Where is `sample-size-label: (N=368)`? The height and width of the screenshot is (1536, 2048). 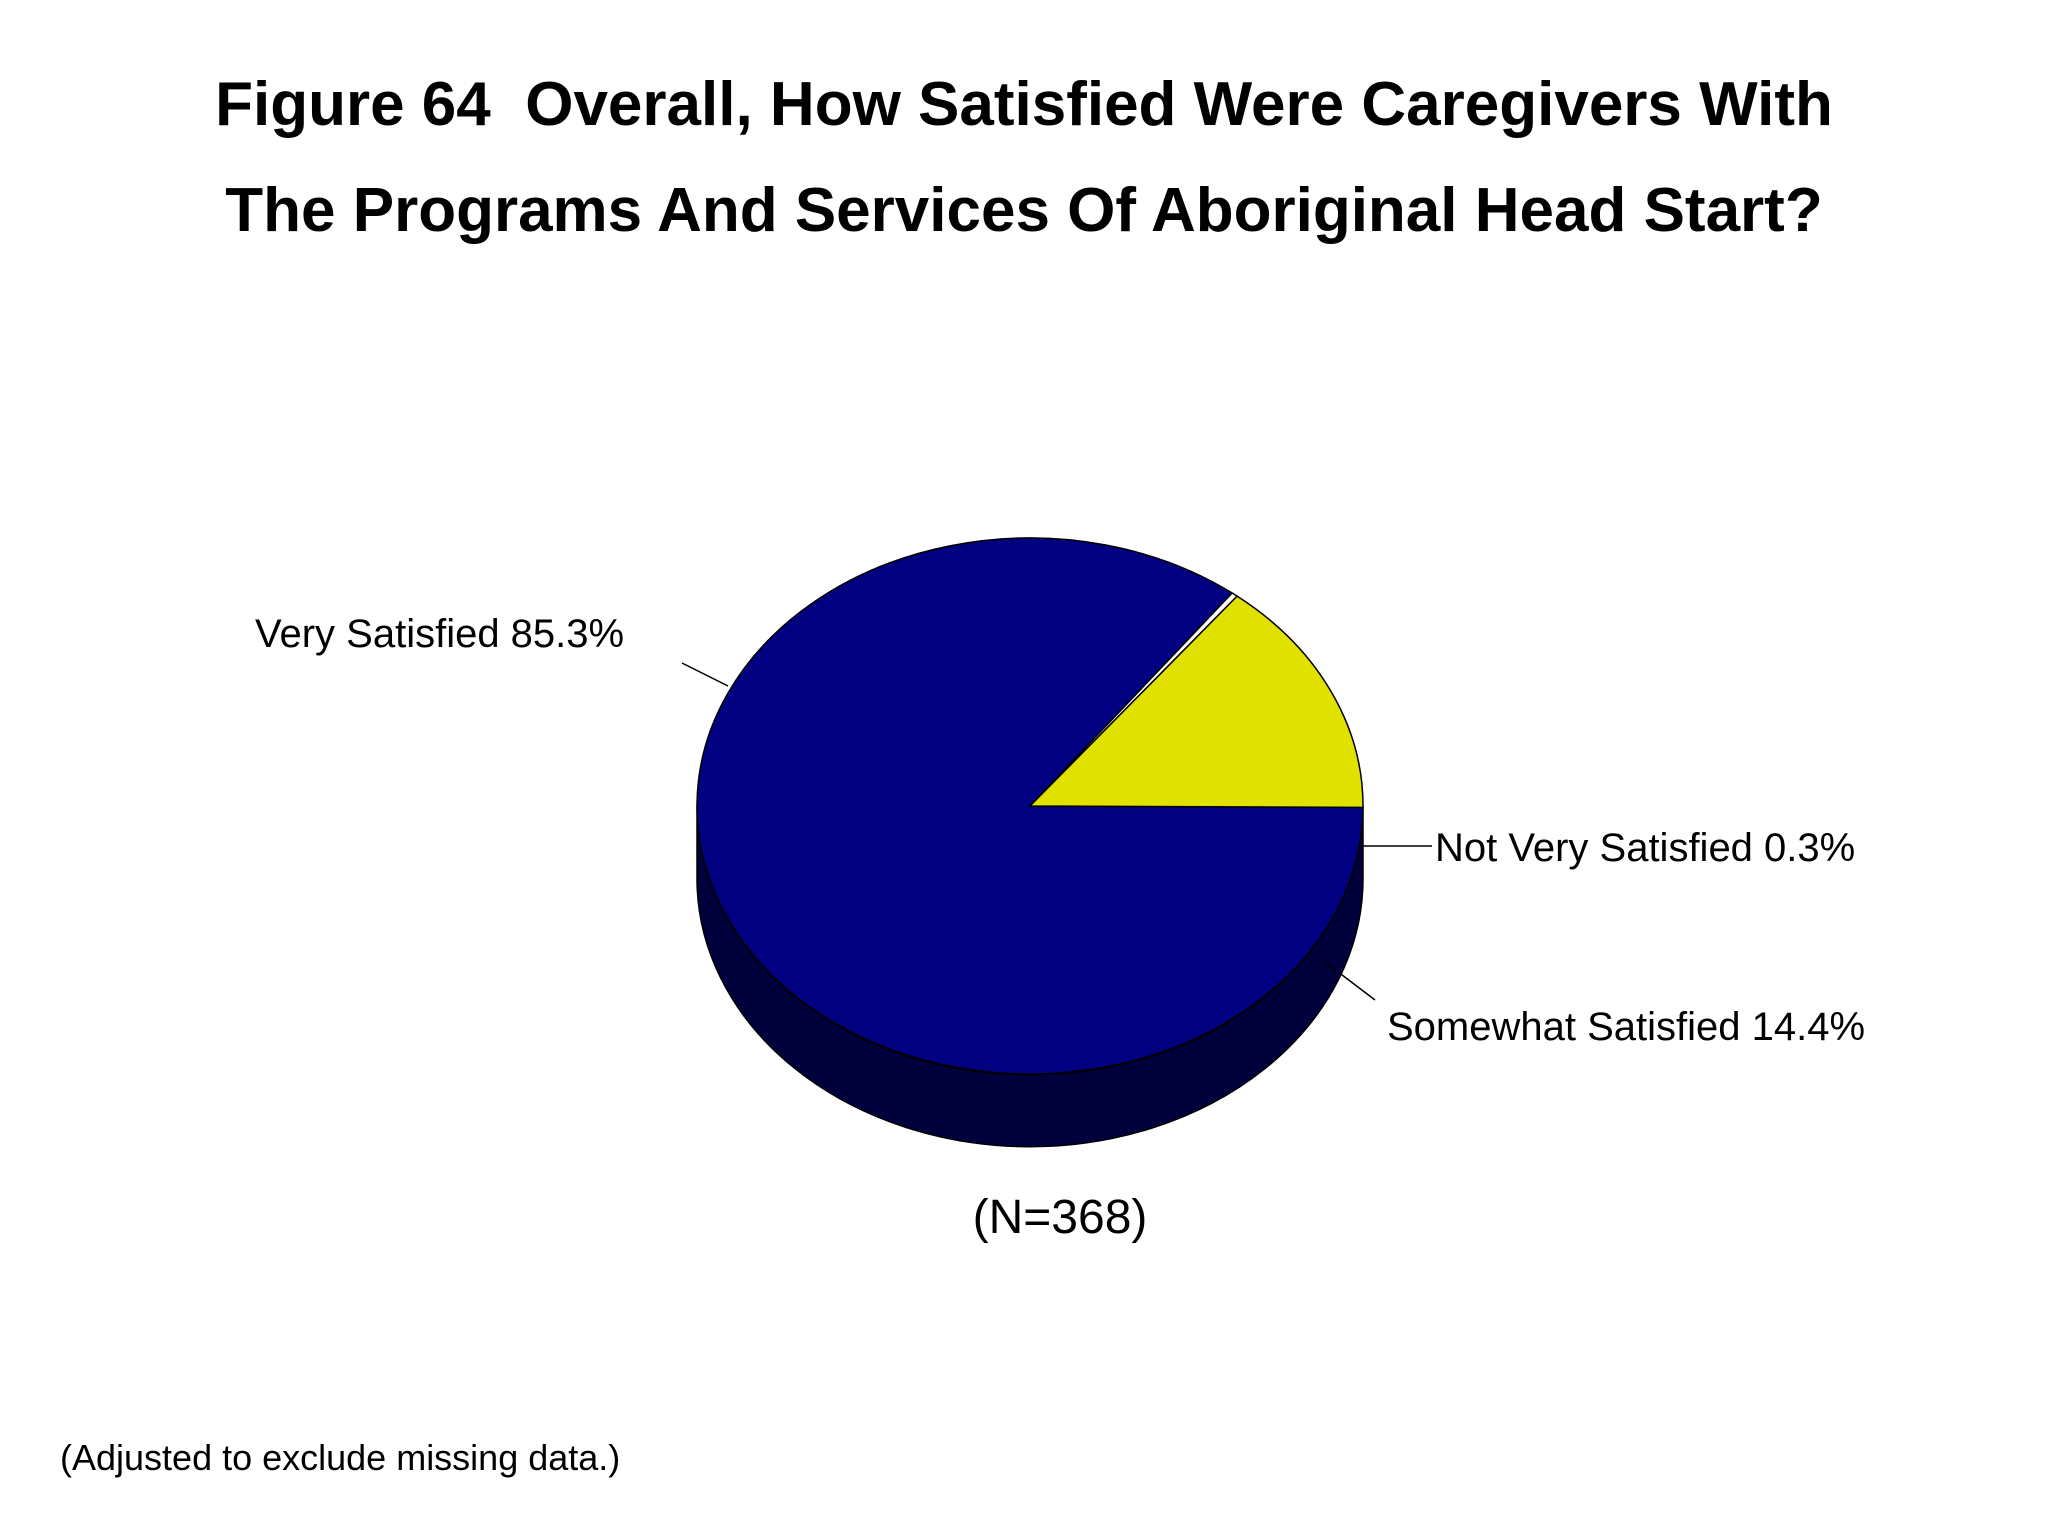
sample-size-label: (N=368) is located at coordinates (1060, 1217).